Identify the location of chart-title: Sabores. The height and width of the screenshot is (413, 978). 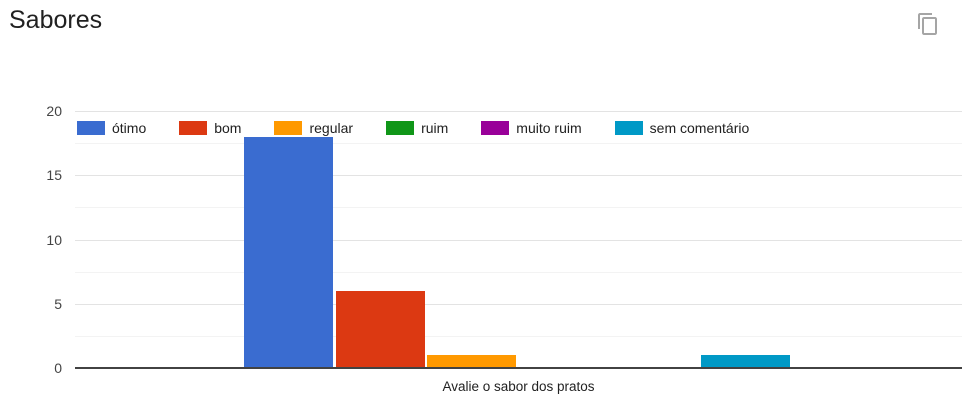
(56, 20).